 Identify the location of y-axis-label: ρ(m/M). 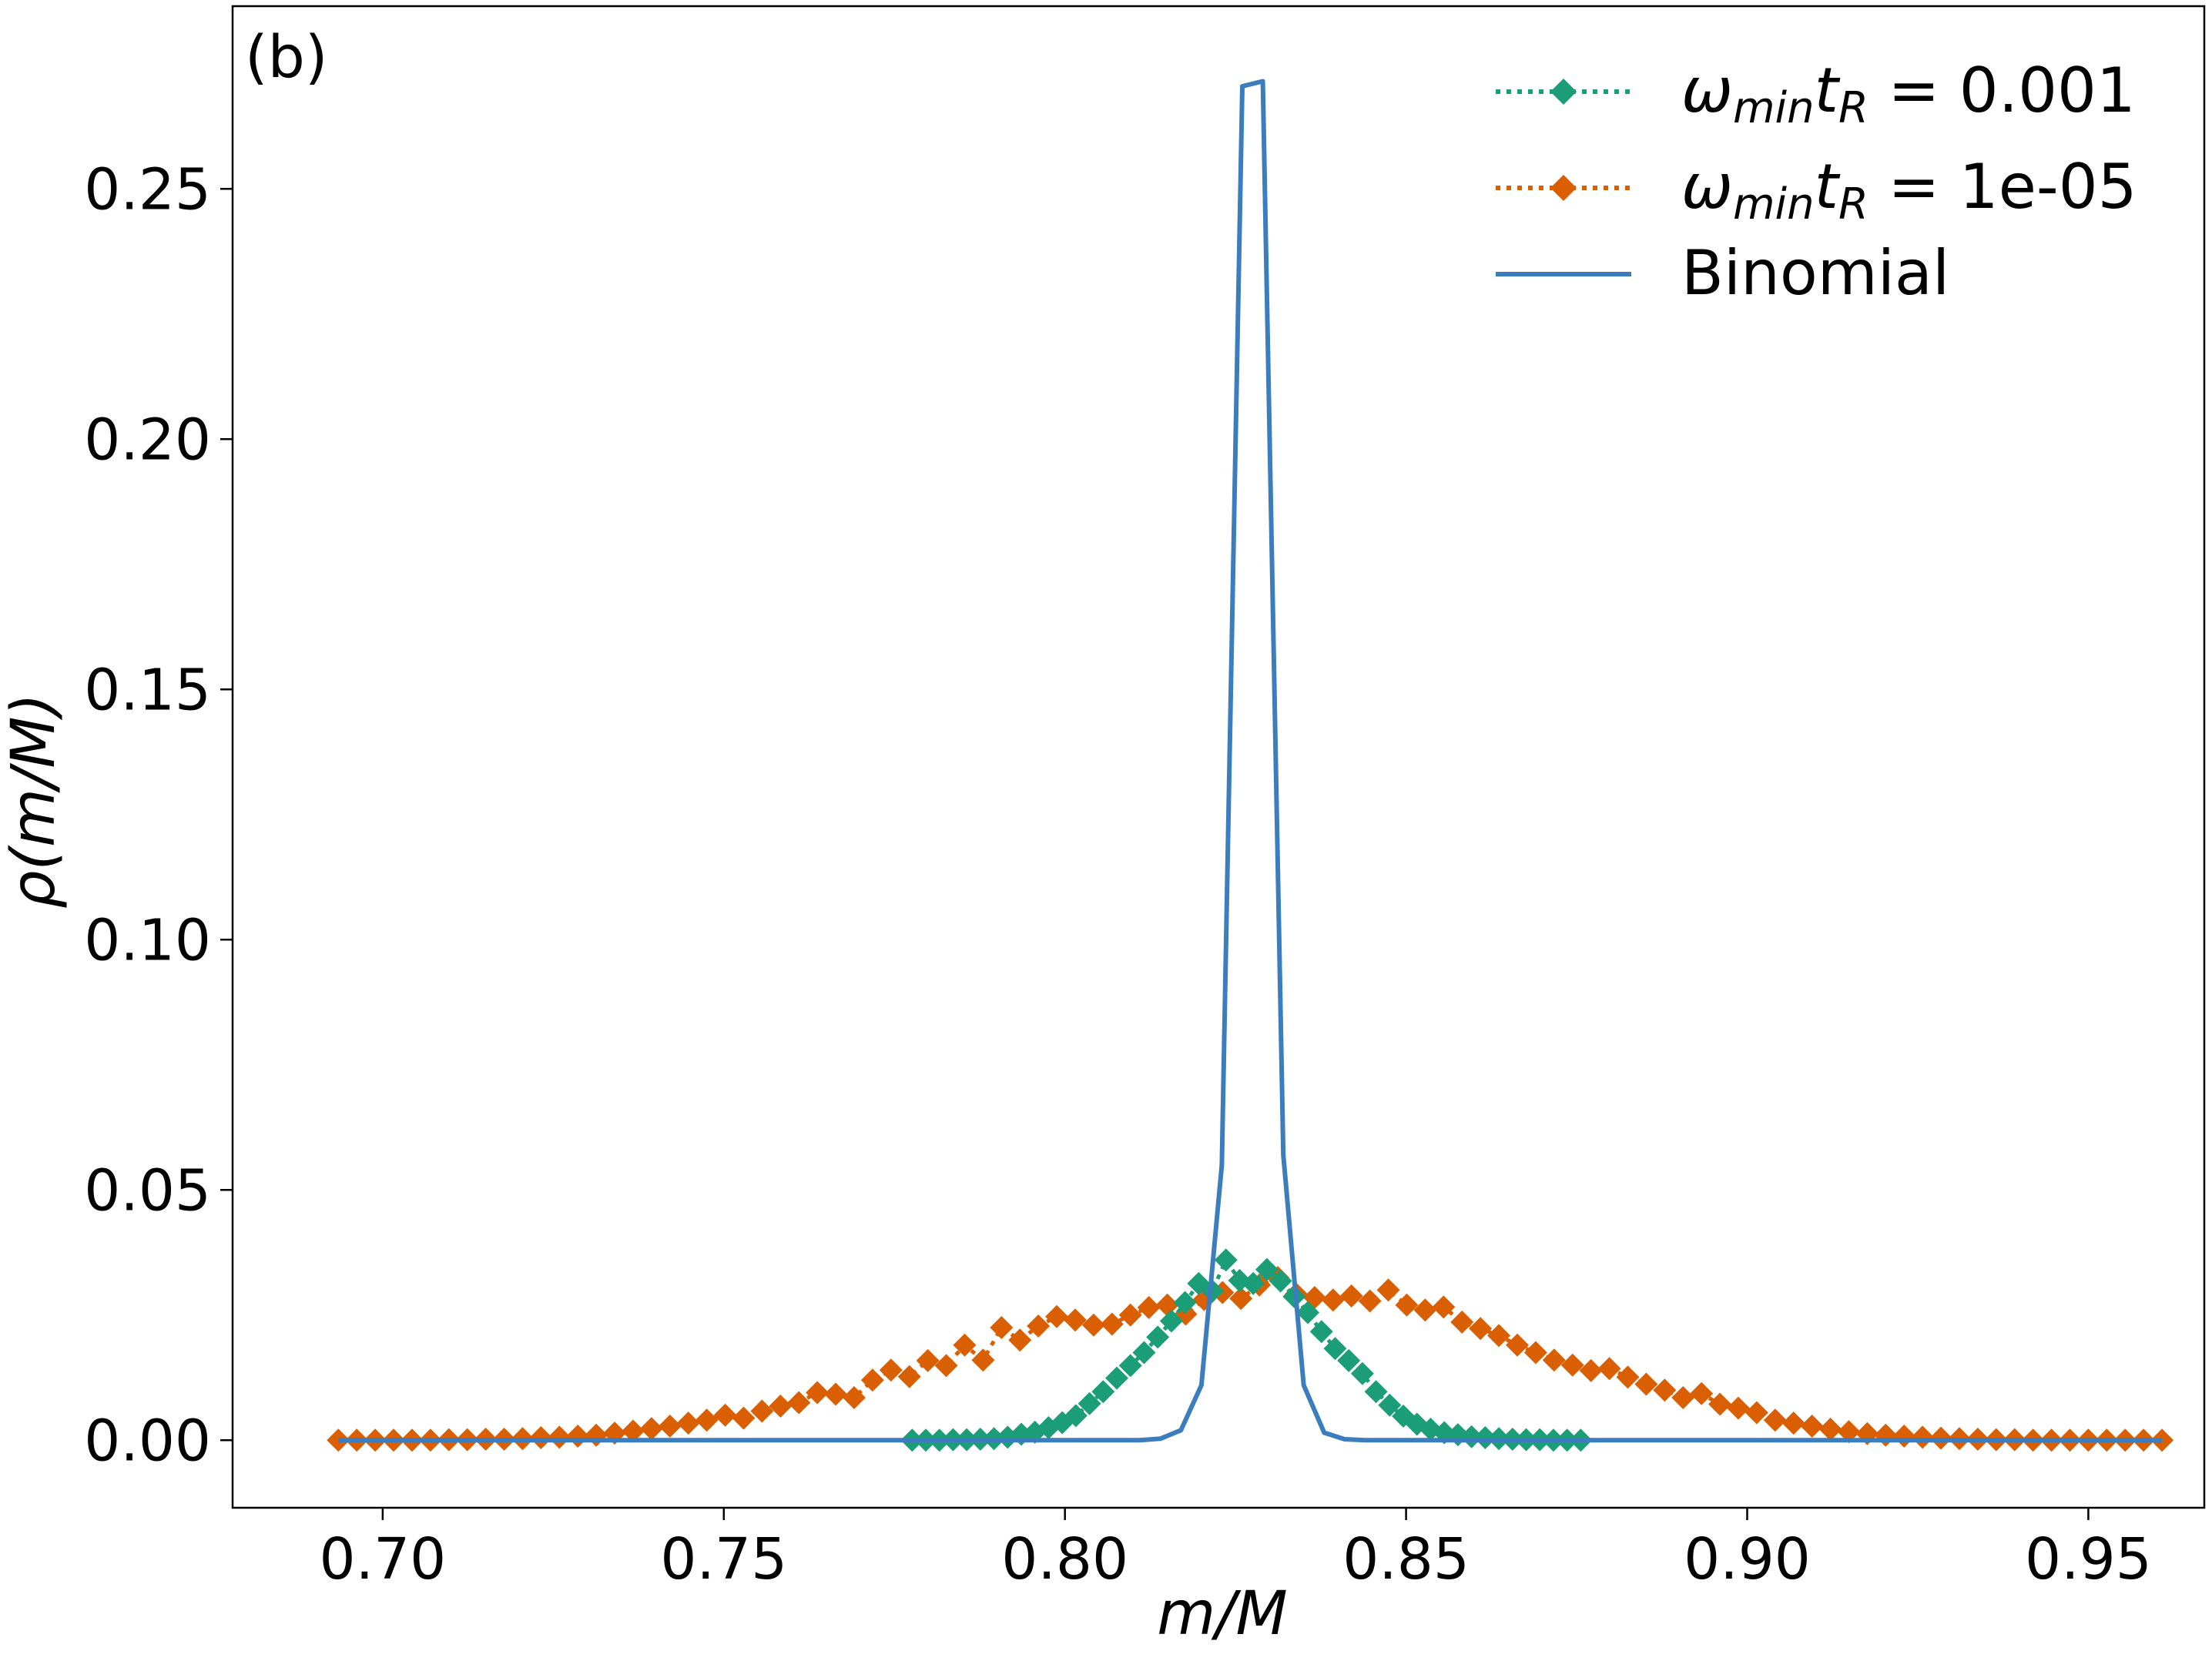
(34, 801).